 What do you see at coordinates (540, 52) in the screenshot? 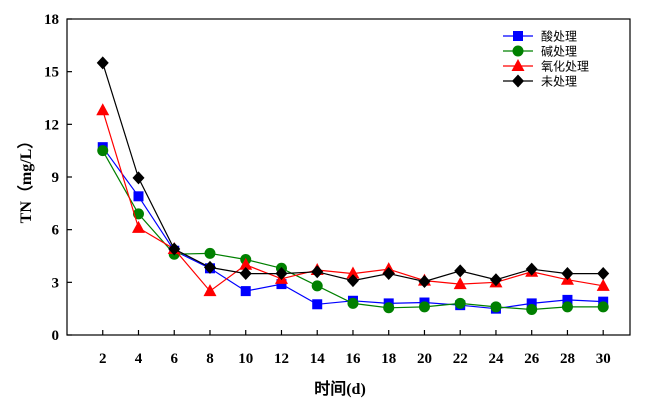
I see `legend-item-2: 碱处理` at bounding box center [540, 52].